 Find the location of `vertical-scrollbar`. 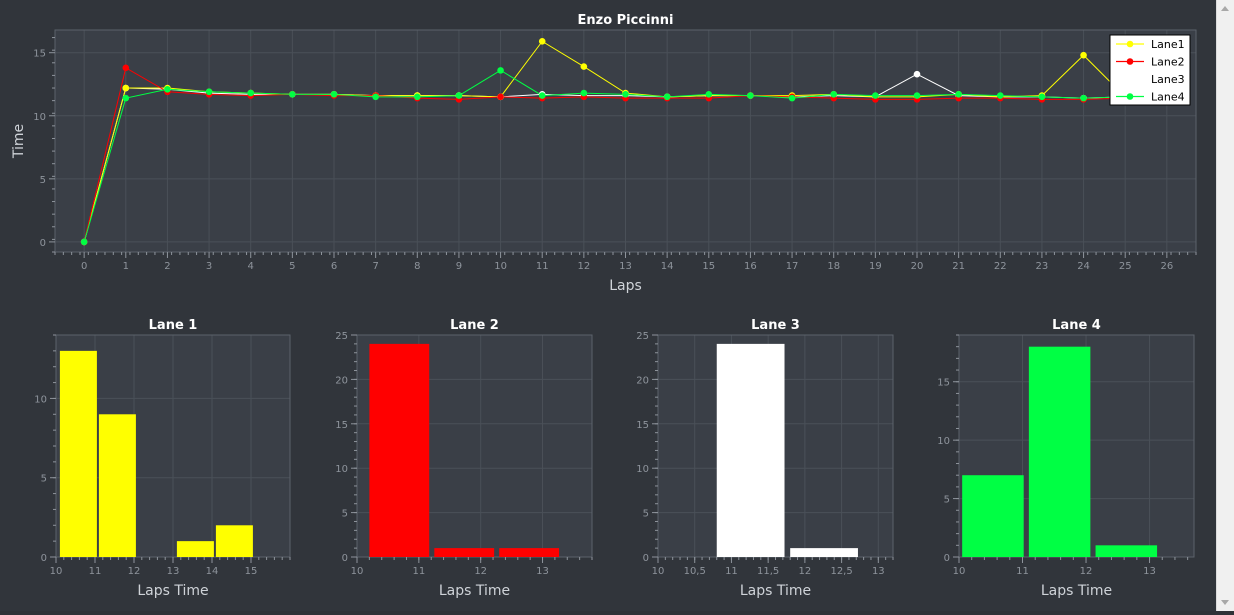

vertical-scrollbar is located at coordinates (1225, 305).